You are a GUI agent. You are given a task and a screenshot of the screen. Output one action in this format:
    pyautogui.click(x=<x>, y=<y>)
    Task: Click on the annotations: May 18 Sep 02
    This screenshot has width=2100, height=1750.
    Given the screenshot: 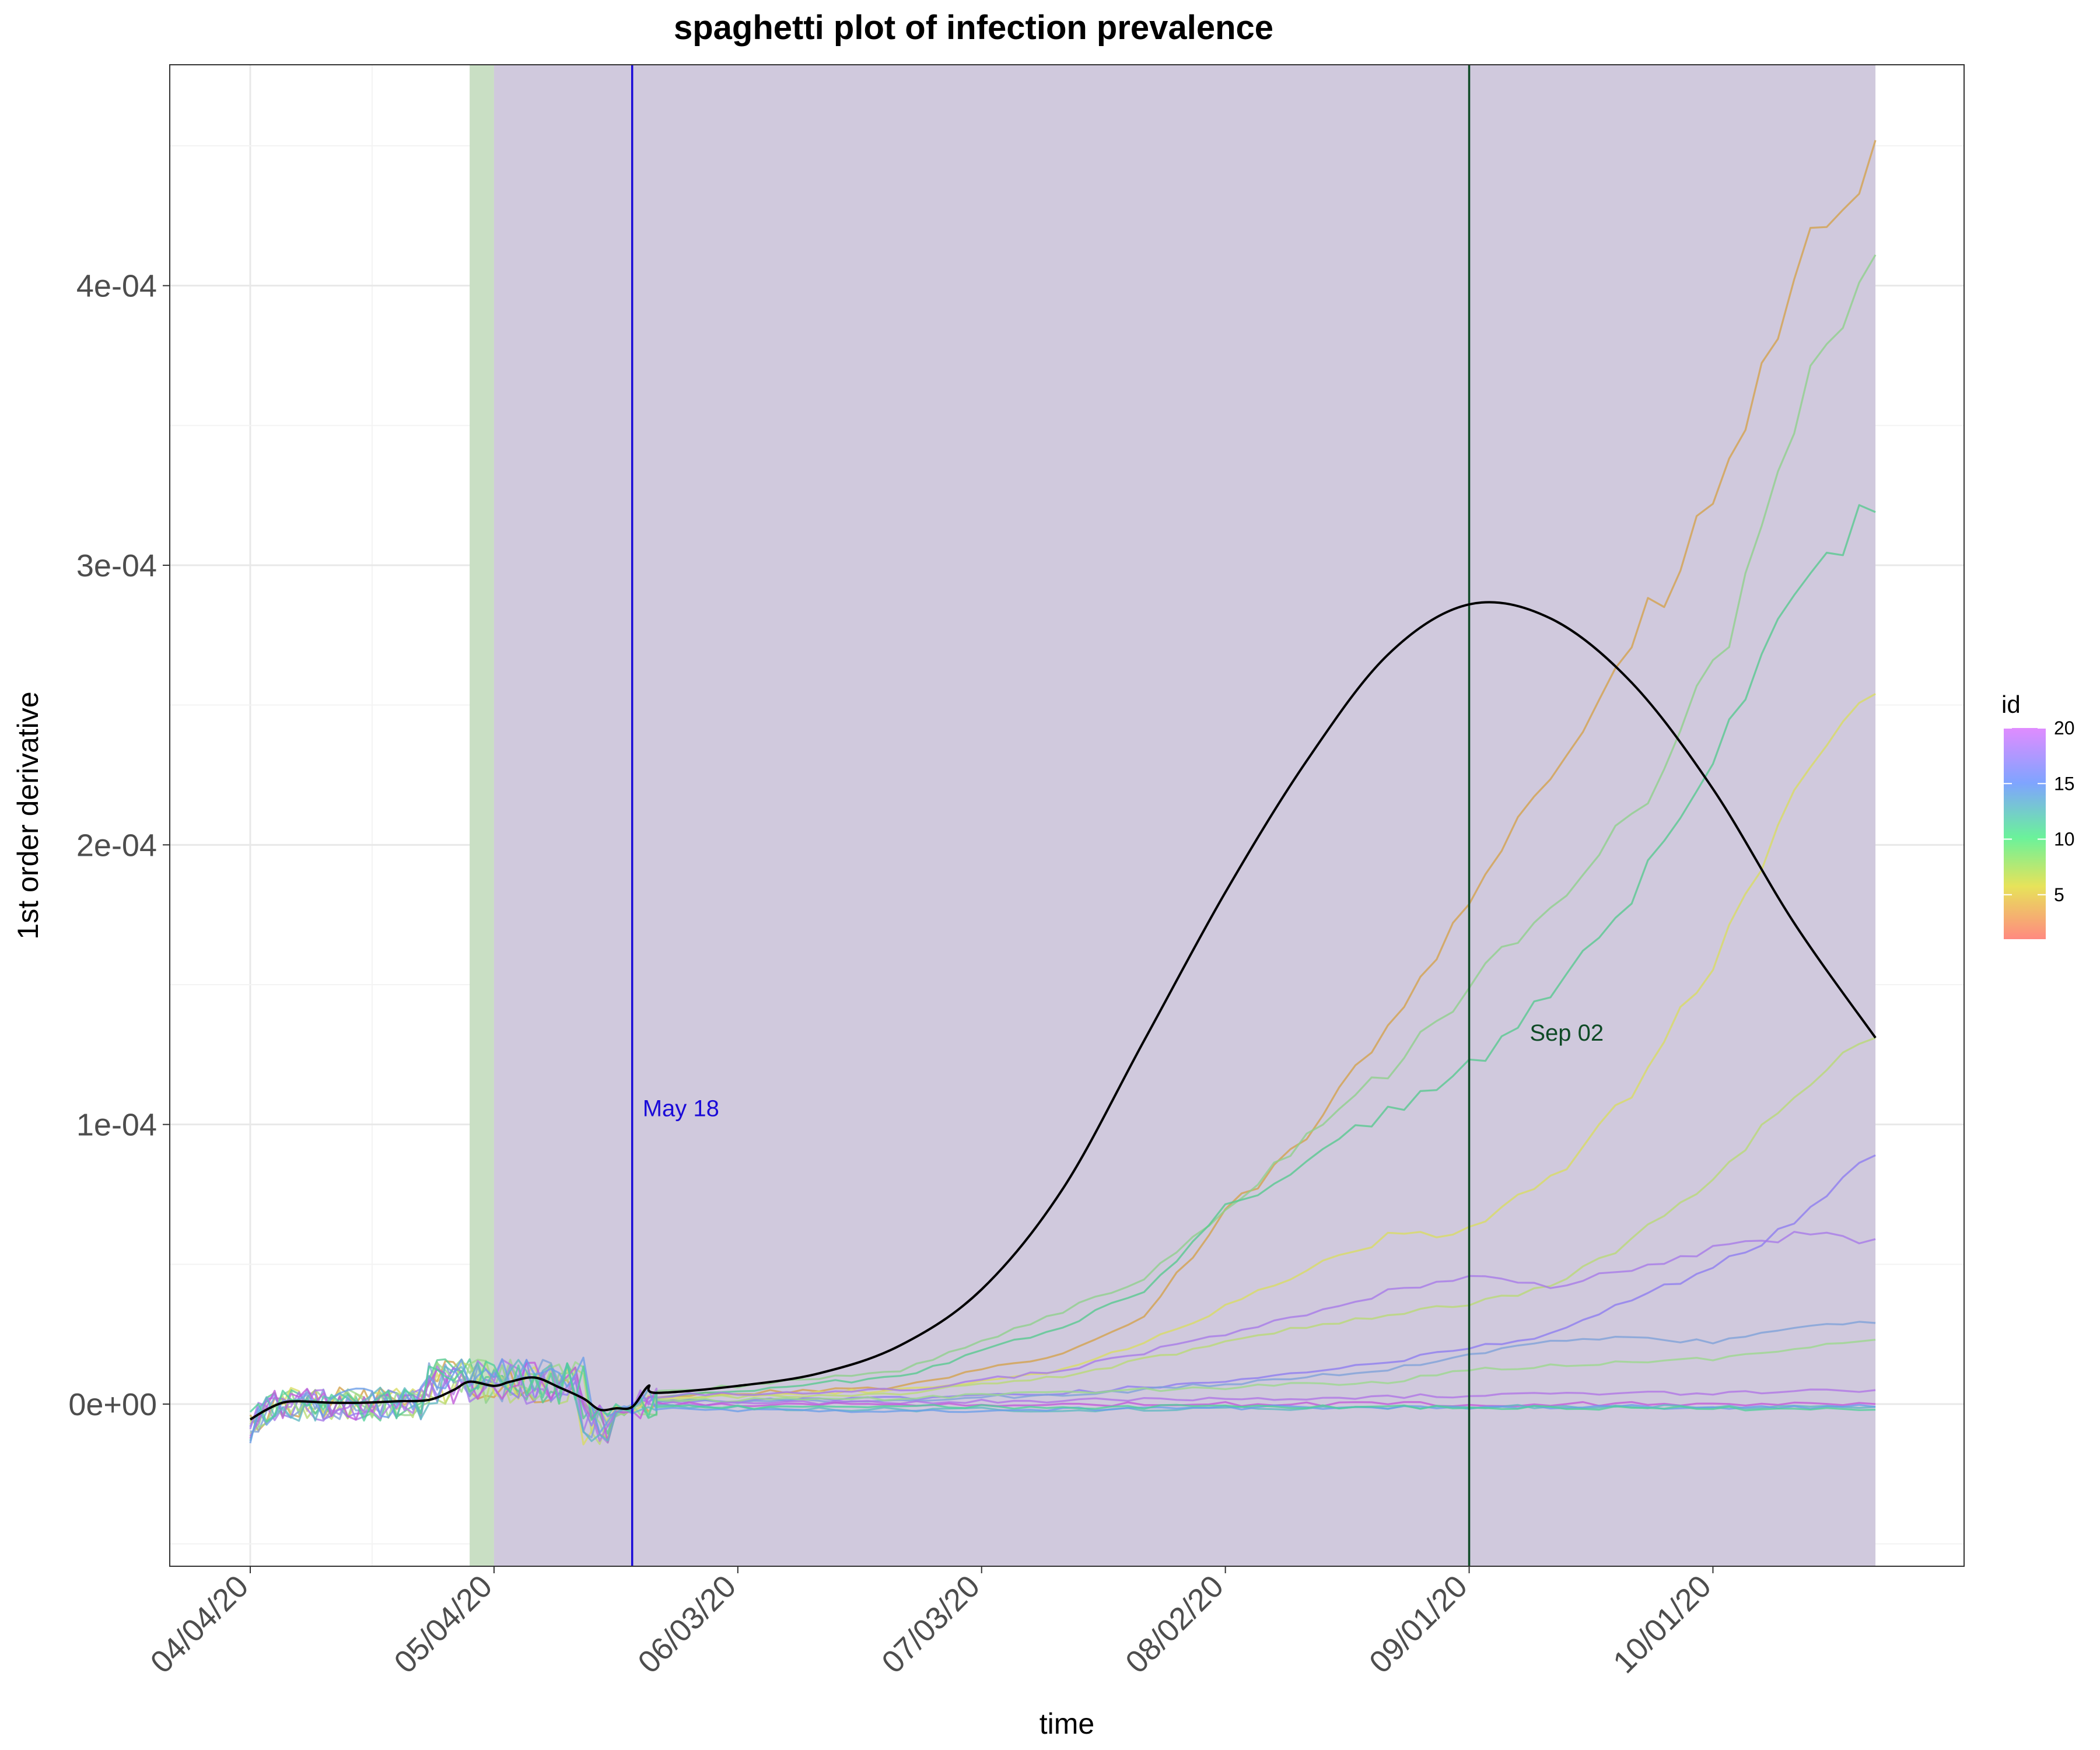 What is the action you would take?
    pyautogui.click(x=1123, y=1070)
    